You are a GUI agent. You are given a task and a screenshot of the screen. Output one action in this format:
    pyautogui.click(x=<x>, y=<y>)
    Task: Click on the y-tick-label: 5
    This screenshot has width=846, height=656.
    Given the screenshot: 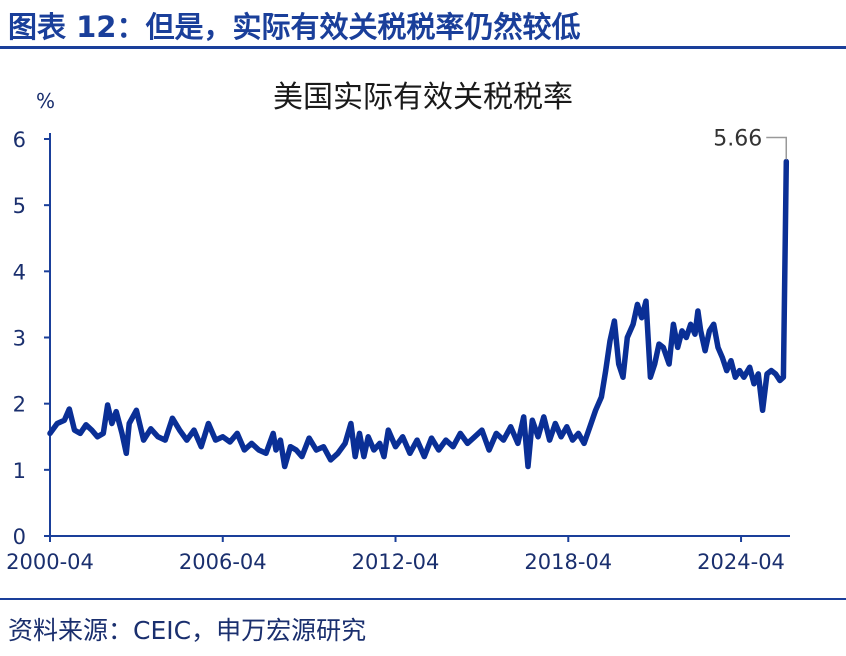 What is the action you would take?
    pyautogui.click(x=19, y=206)
    